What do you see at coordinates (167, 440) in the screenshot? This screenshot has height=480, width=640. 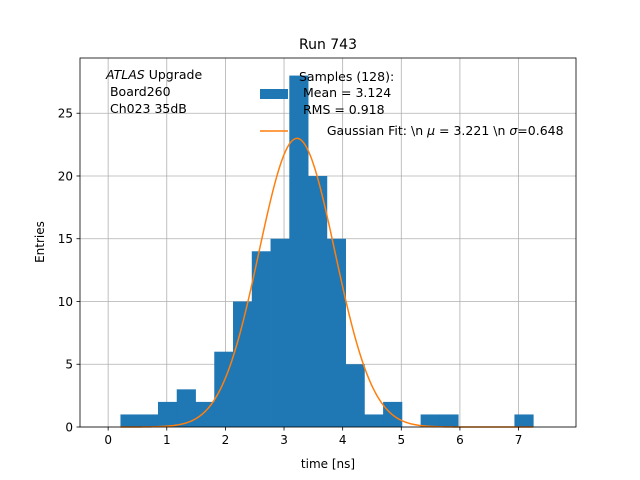 I see `x-tick-label: 1` at bounding box center [167, 440].